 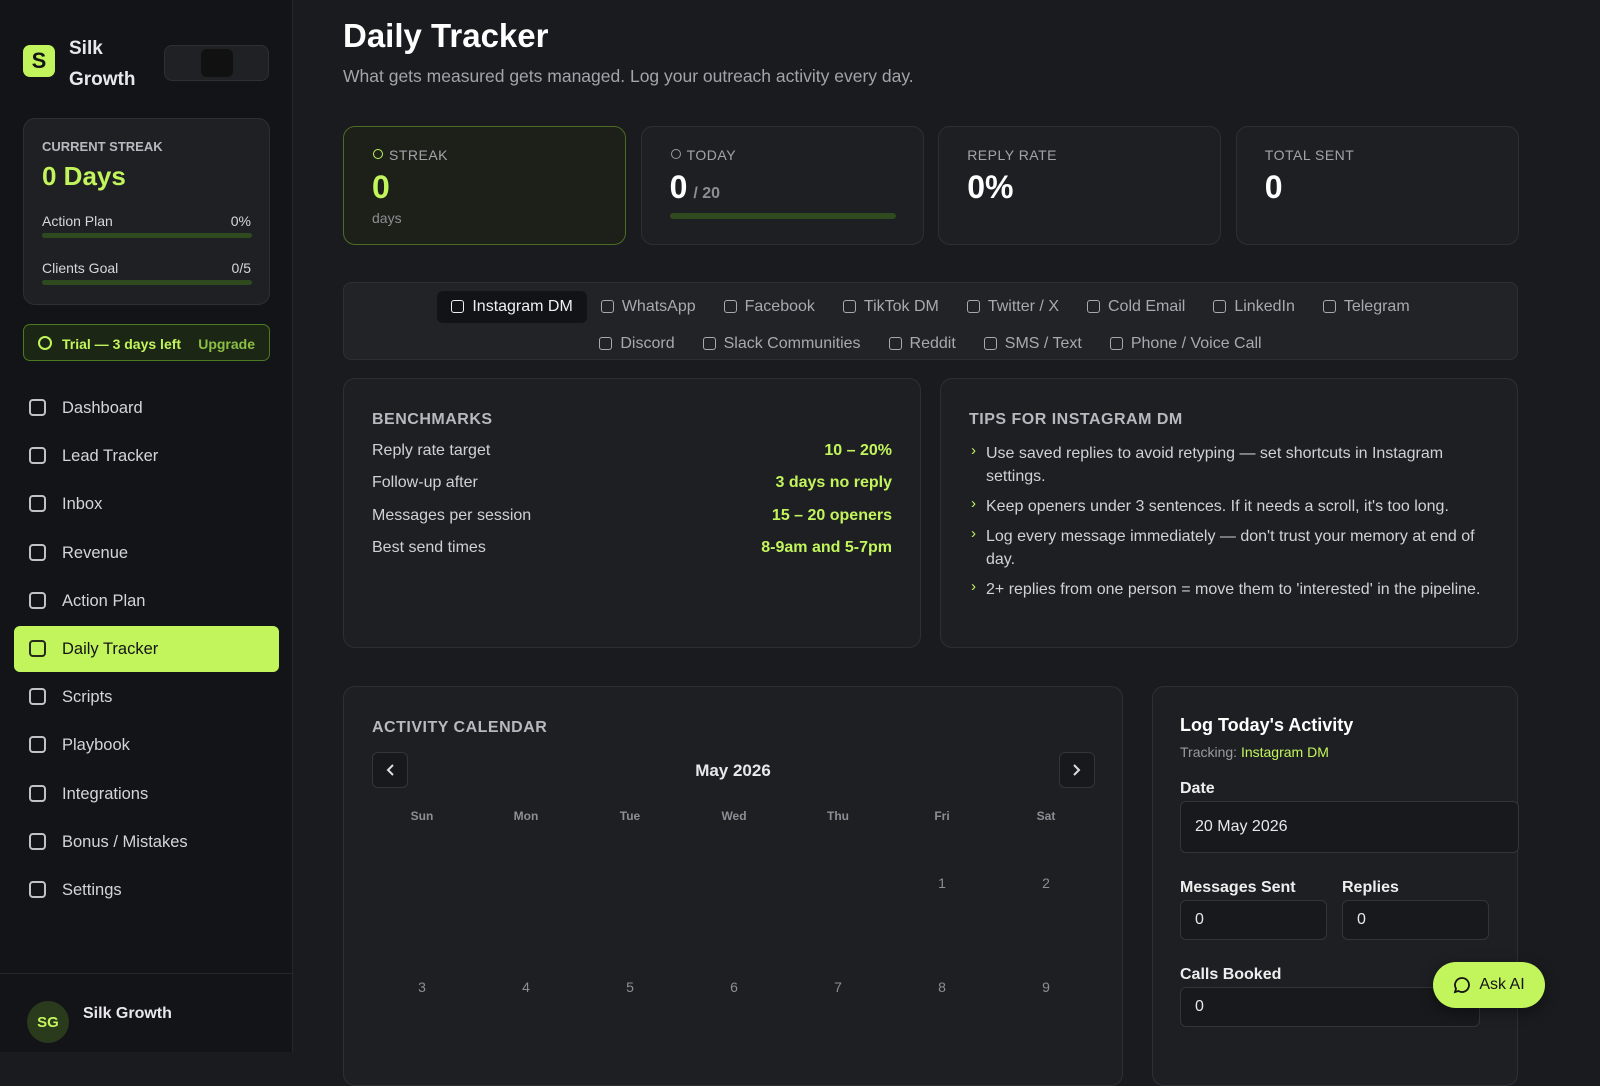 I want to click on channel-tab: WhatsApp, so click(x=648, y=307).